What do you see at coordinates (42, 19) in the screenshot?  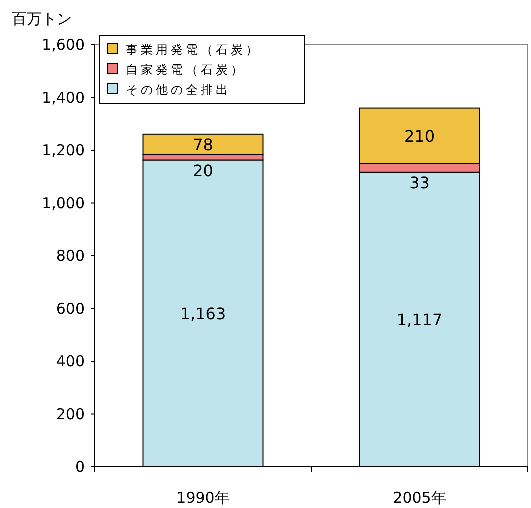 I see `y-axis-title: 百万トン` at bounding box center [42, 19].